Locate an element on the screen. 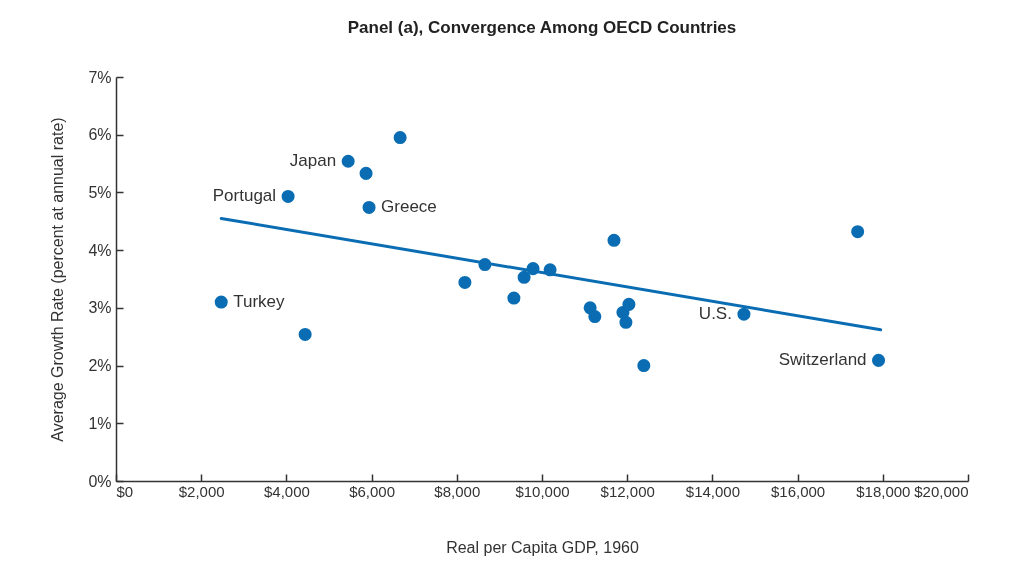 This screenshot has height=566, width=1009. x-tick-label: $4,000 is located at coordinates (286, 491).